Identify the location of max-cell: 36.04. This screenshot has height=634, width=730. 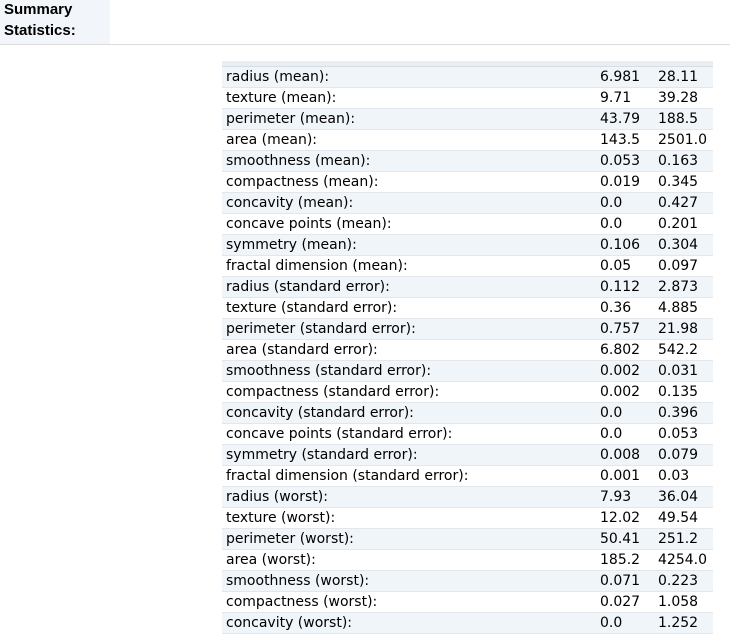
(683, 497).